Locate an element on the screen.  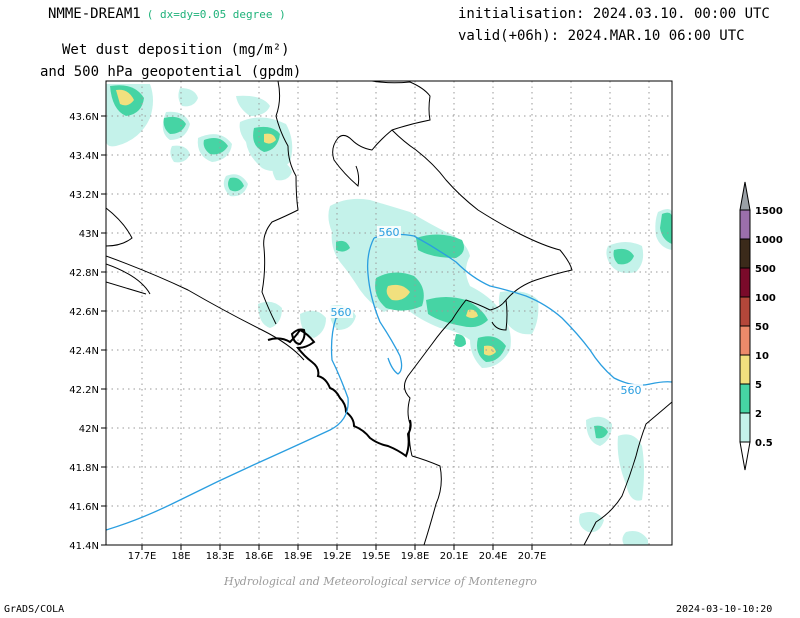
lon-tick-label: 18.3E is located at coordinates (220, 556).